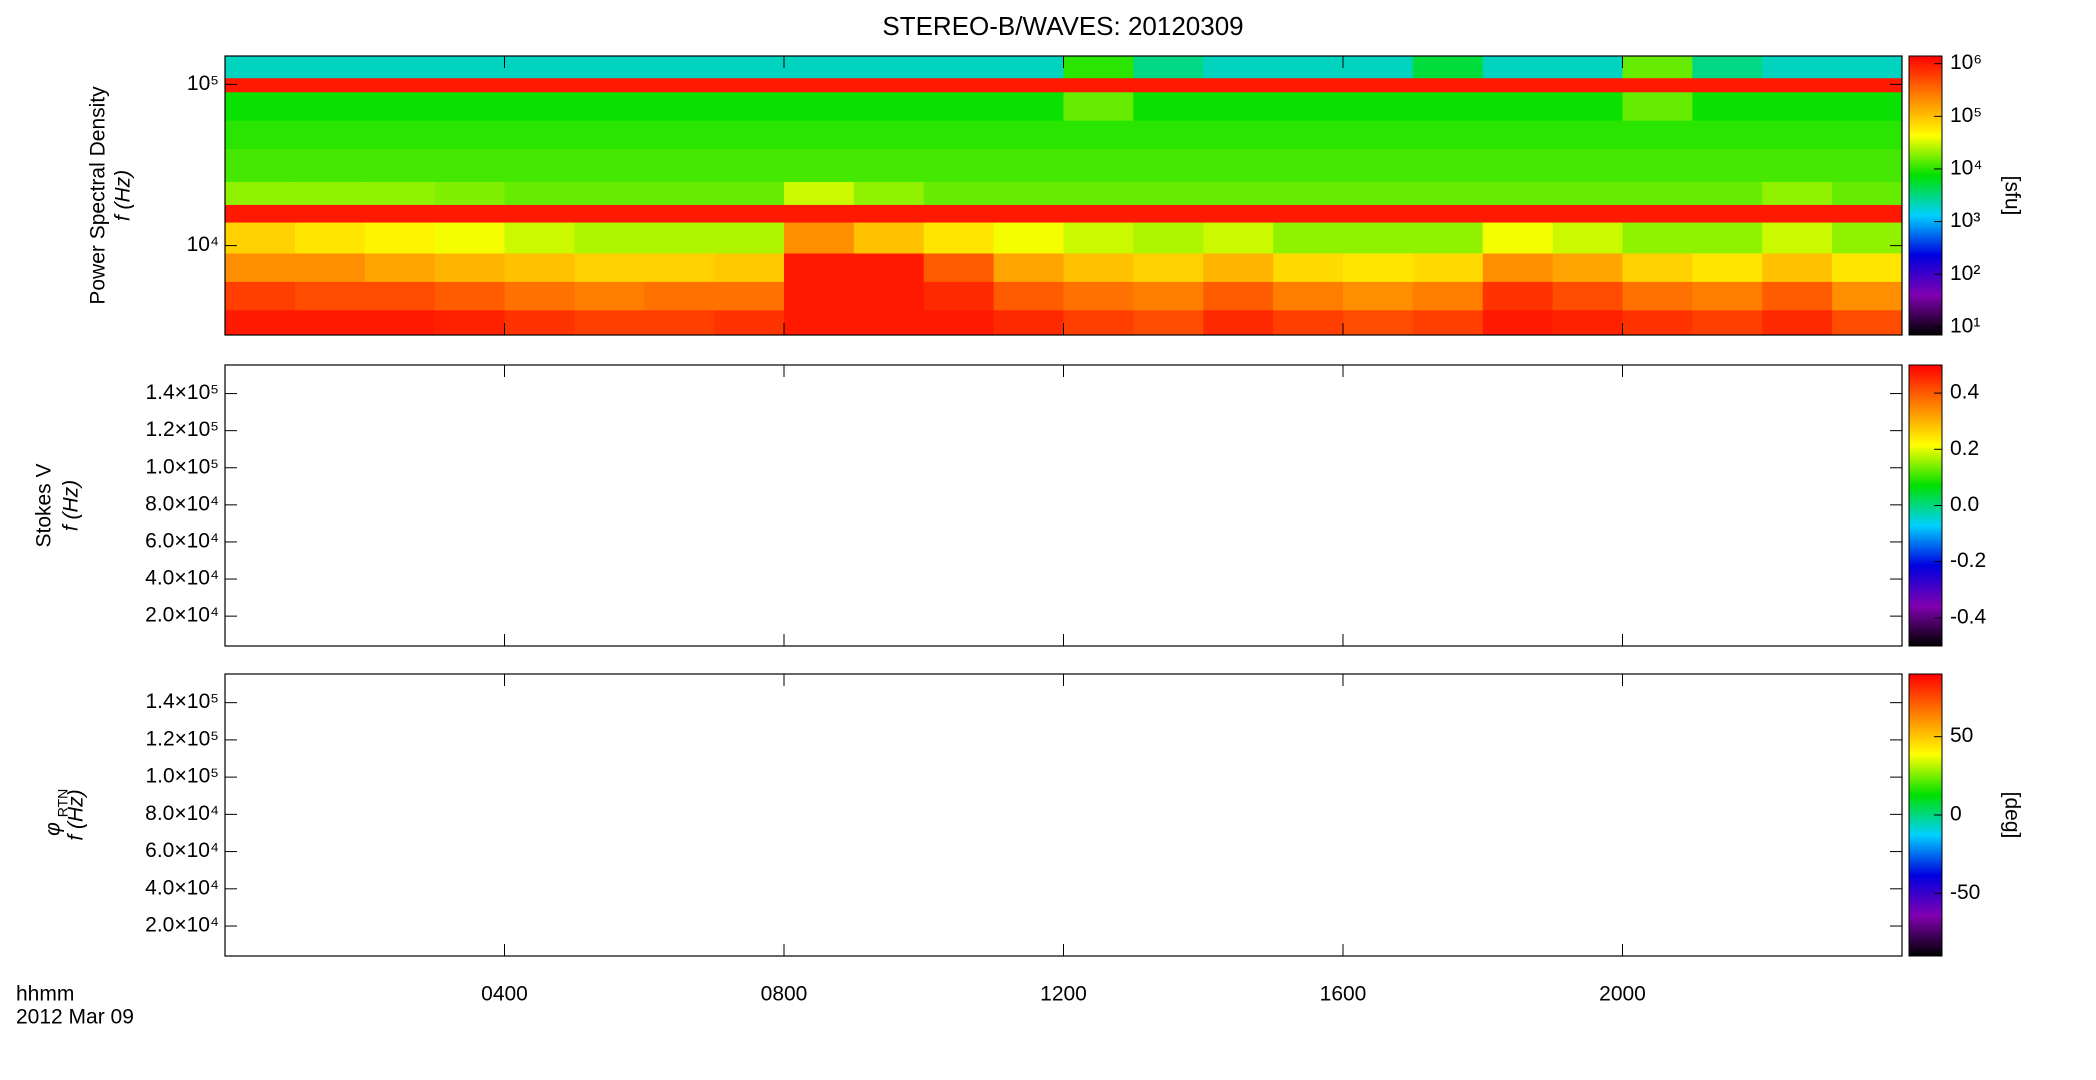 Image resolution: width=2096 pixels, height=1080 pixels. Describe the element at coordinates (2011, 815) in the screenshot. I see `colorbar-label: [deg]` at that location.